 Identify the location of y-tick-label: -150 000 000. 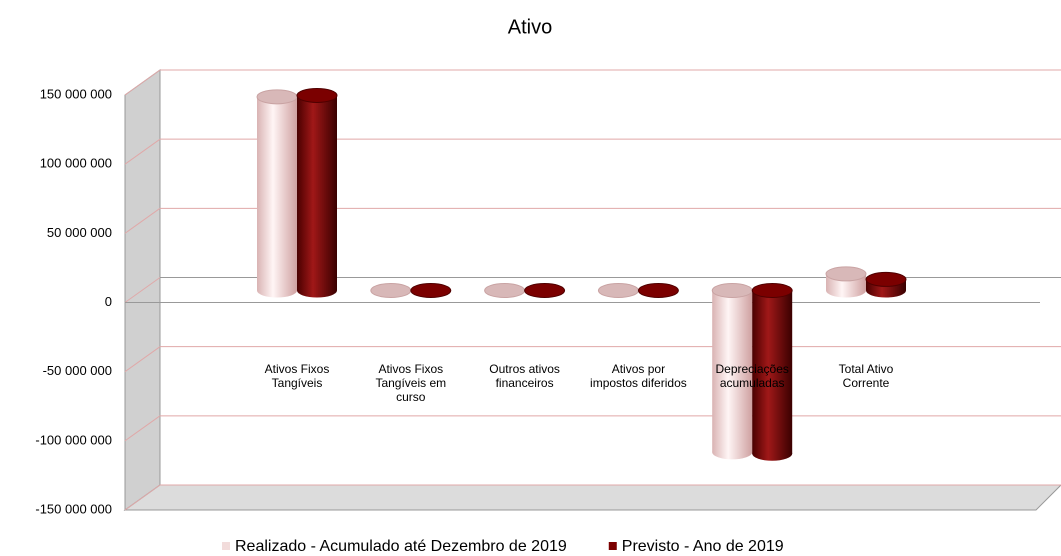
(73, 508).